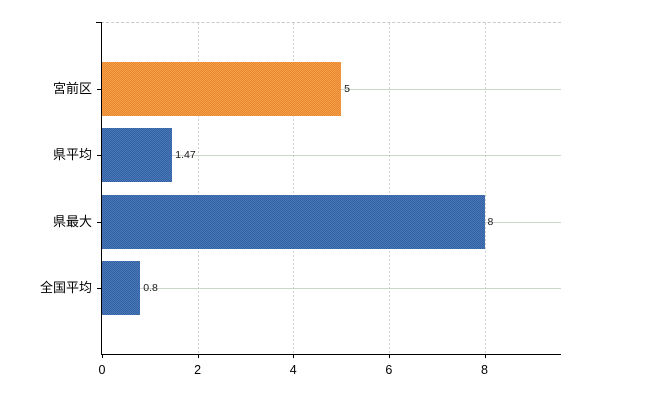 The width and height of the screenshot is (650, 400). What do you see at coordinates (185, 155) in the screenshot?
I see `bar-value-label-1: 1.47` at bounding box center [185, 155].